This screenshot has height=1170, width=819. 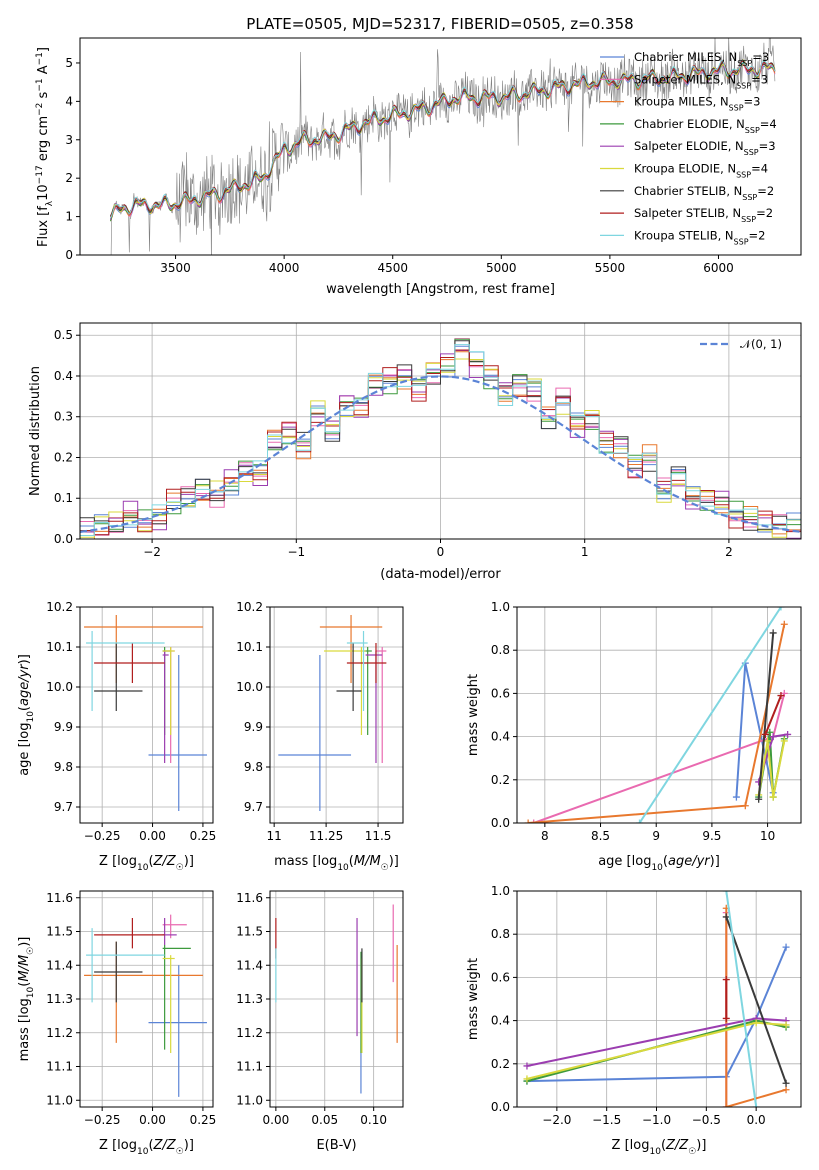 I want to click on x-tick-label: 9.5, so click(x=711, y=836).